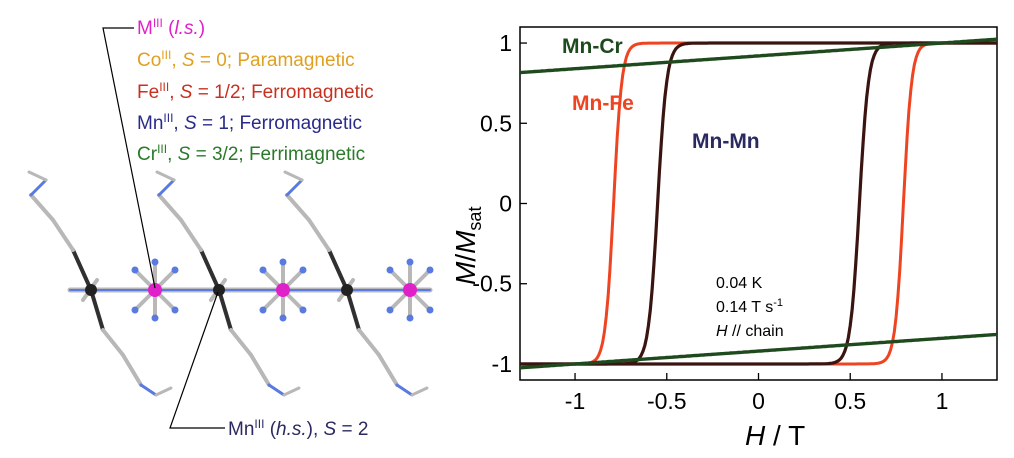 This screenshot has width=1014, height=458. I want to click on metal-oxidation: III, so click(158, 23).